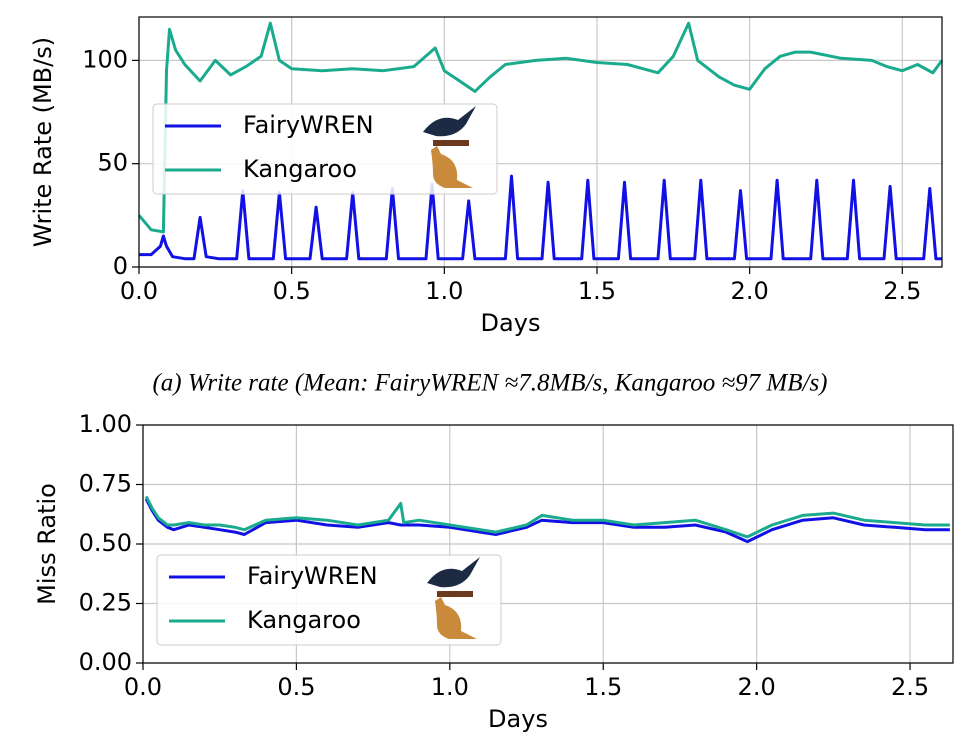  What do you see at coordinates (105, 662) in the screenshot?
I see `y-tick-label: 0.00` at bounding box center [105, 662].